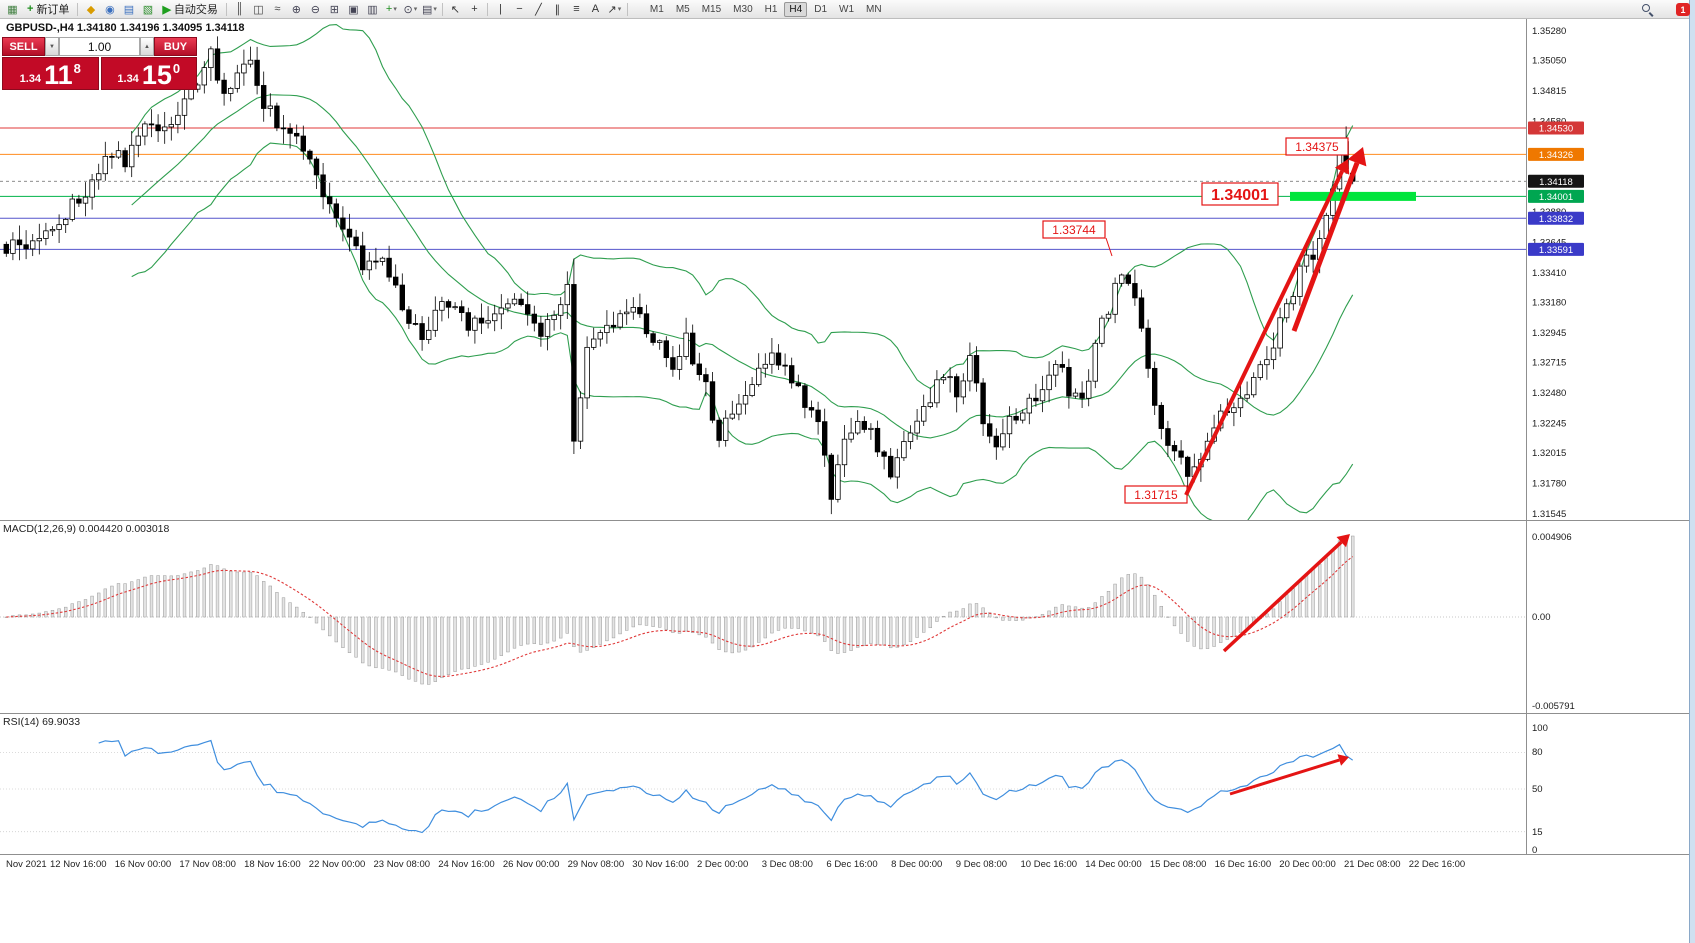 This screenshot has height=943, width=1695. What do you see at coordinates (796, 9) in the screenshot?
I see `timeframe-h4: H4` at bounding box center [796, 9].